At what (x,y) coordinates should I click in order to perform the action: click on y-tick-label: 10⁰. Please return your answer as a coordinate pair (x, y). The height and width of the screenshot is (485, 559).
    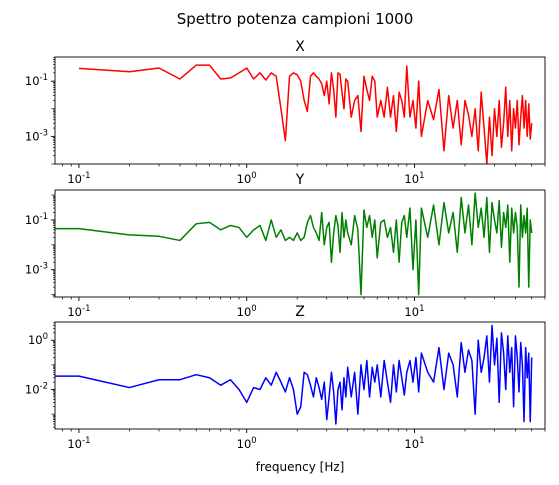
    Looking at the image, I should click on (38, 339).